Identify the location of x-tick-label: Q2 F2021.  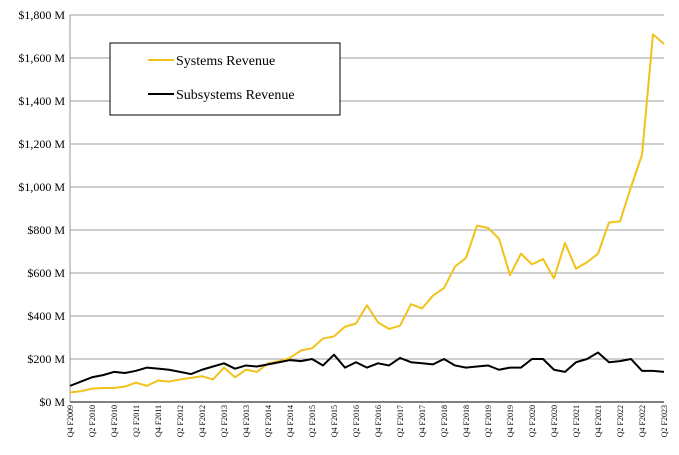
(576, 421).